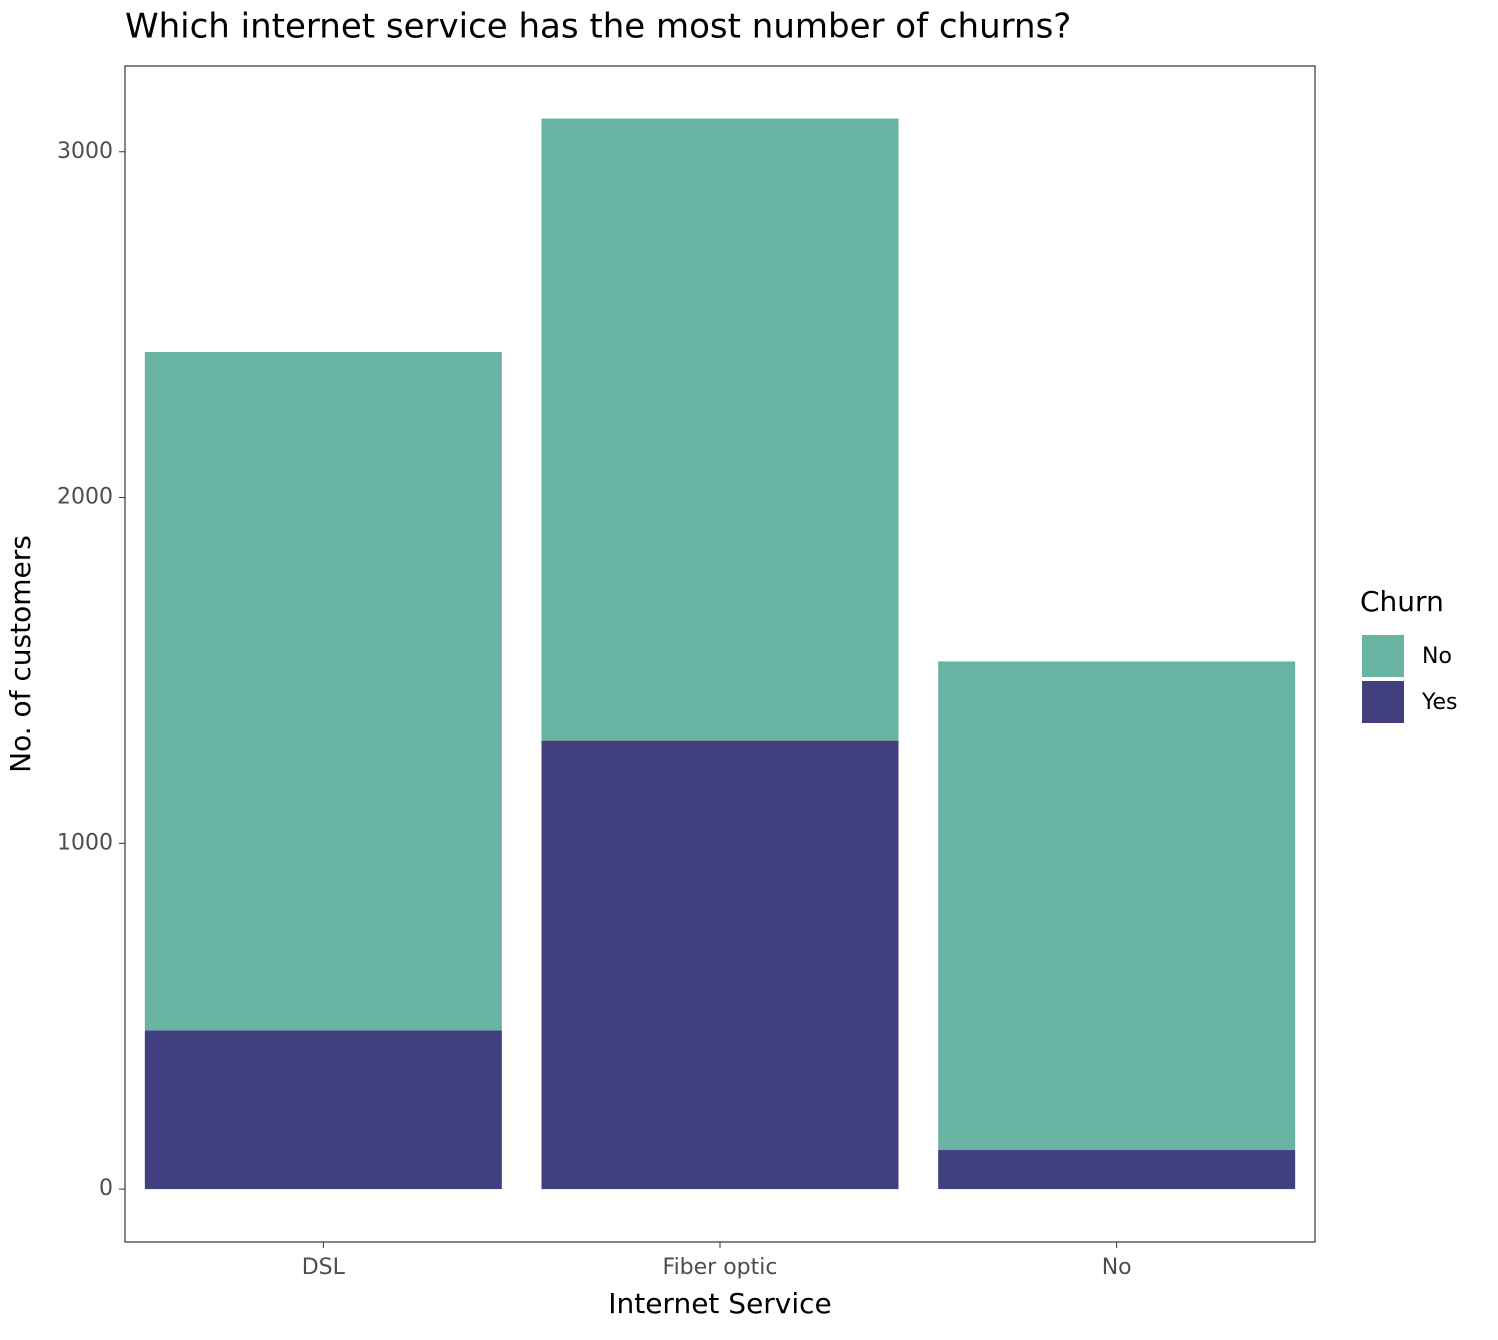 This screenshot has height=1340, width=1498. What do you see at coordinates (720, 1267) in the screenshot?
I see `x-tick-label: Fiber optic` at bounding box center [720, 1267].